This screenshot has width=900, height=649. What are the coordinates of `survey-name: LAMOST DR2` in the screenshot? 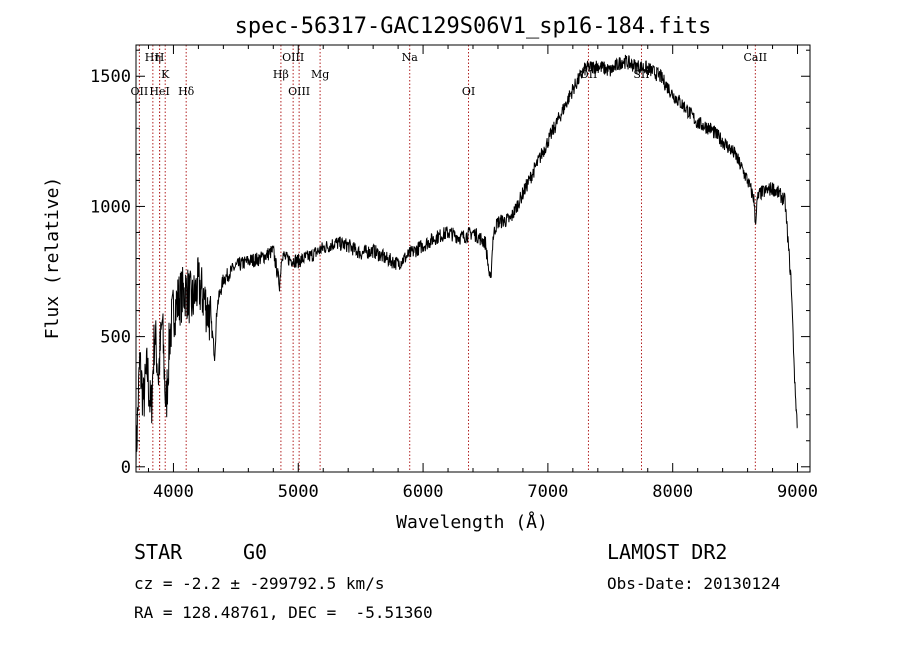 It's located at (667, 552).